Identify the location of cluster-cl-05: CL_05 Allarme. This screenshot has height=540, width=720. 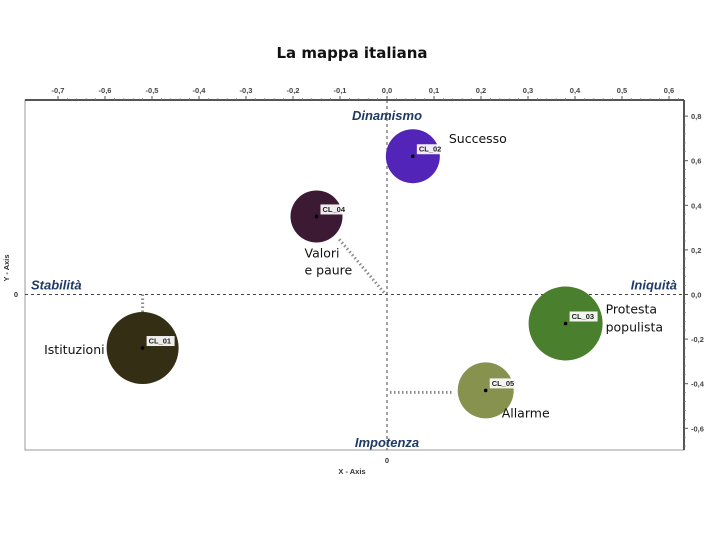
(503, 391).